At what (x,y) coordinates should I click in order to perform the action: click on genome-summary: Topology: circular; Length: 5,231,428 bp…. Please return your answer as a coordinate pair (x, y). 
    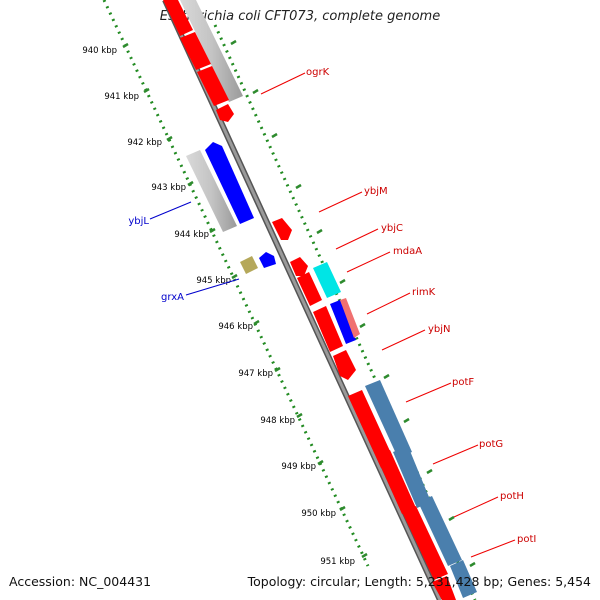
    Looking at the image, I should click on (419, 581).